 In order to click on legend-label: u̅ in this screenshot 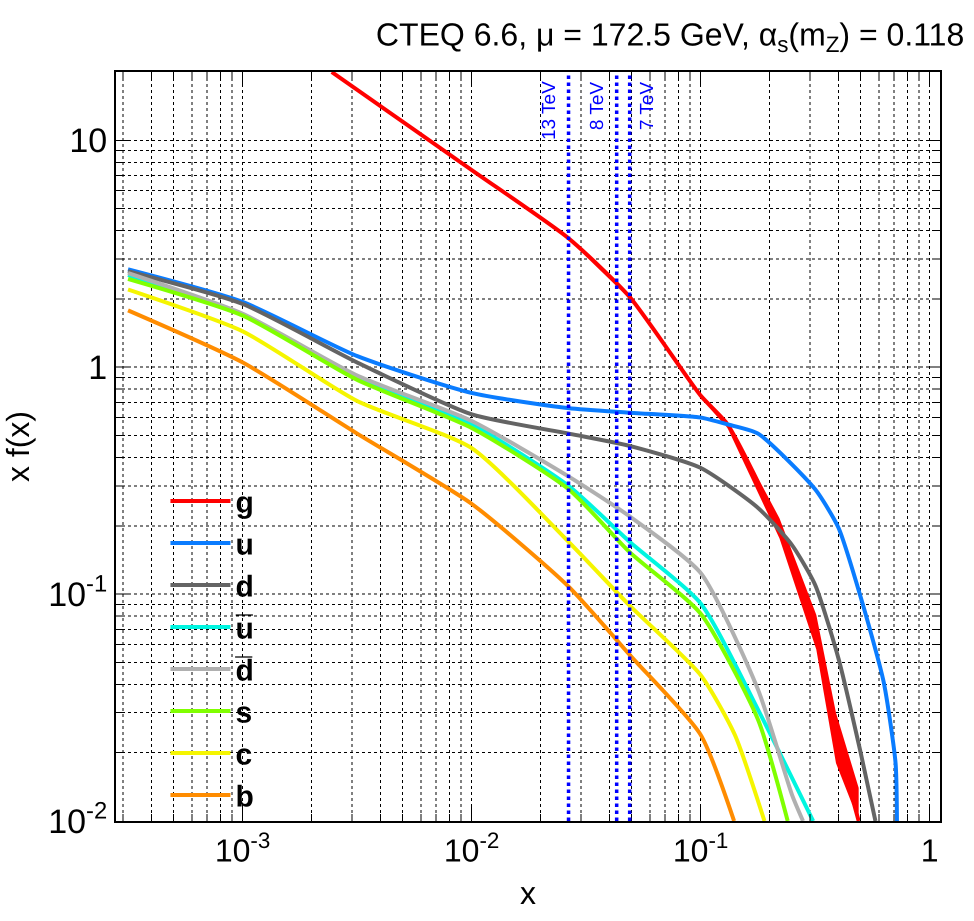, I will do `click(244, 629)`.